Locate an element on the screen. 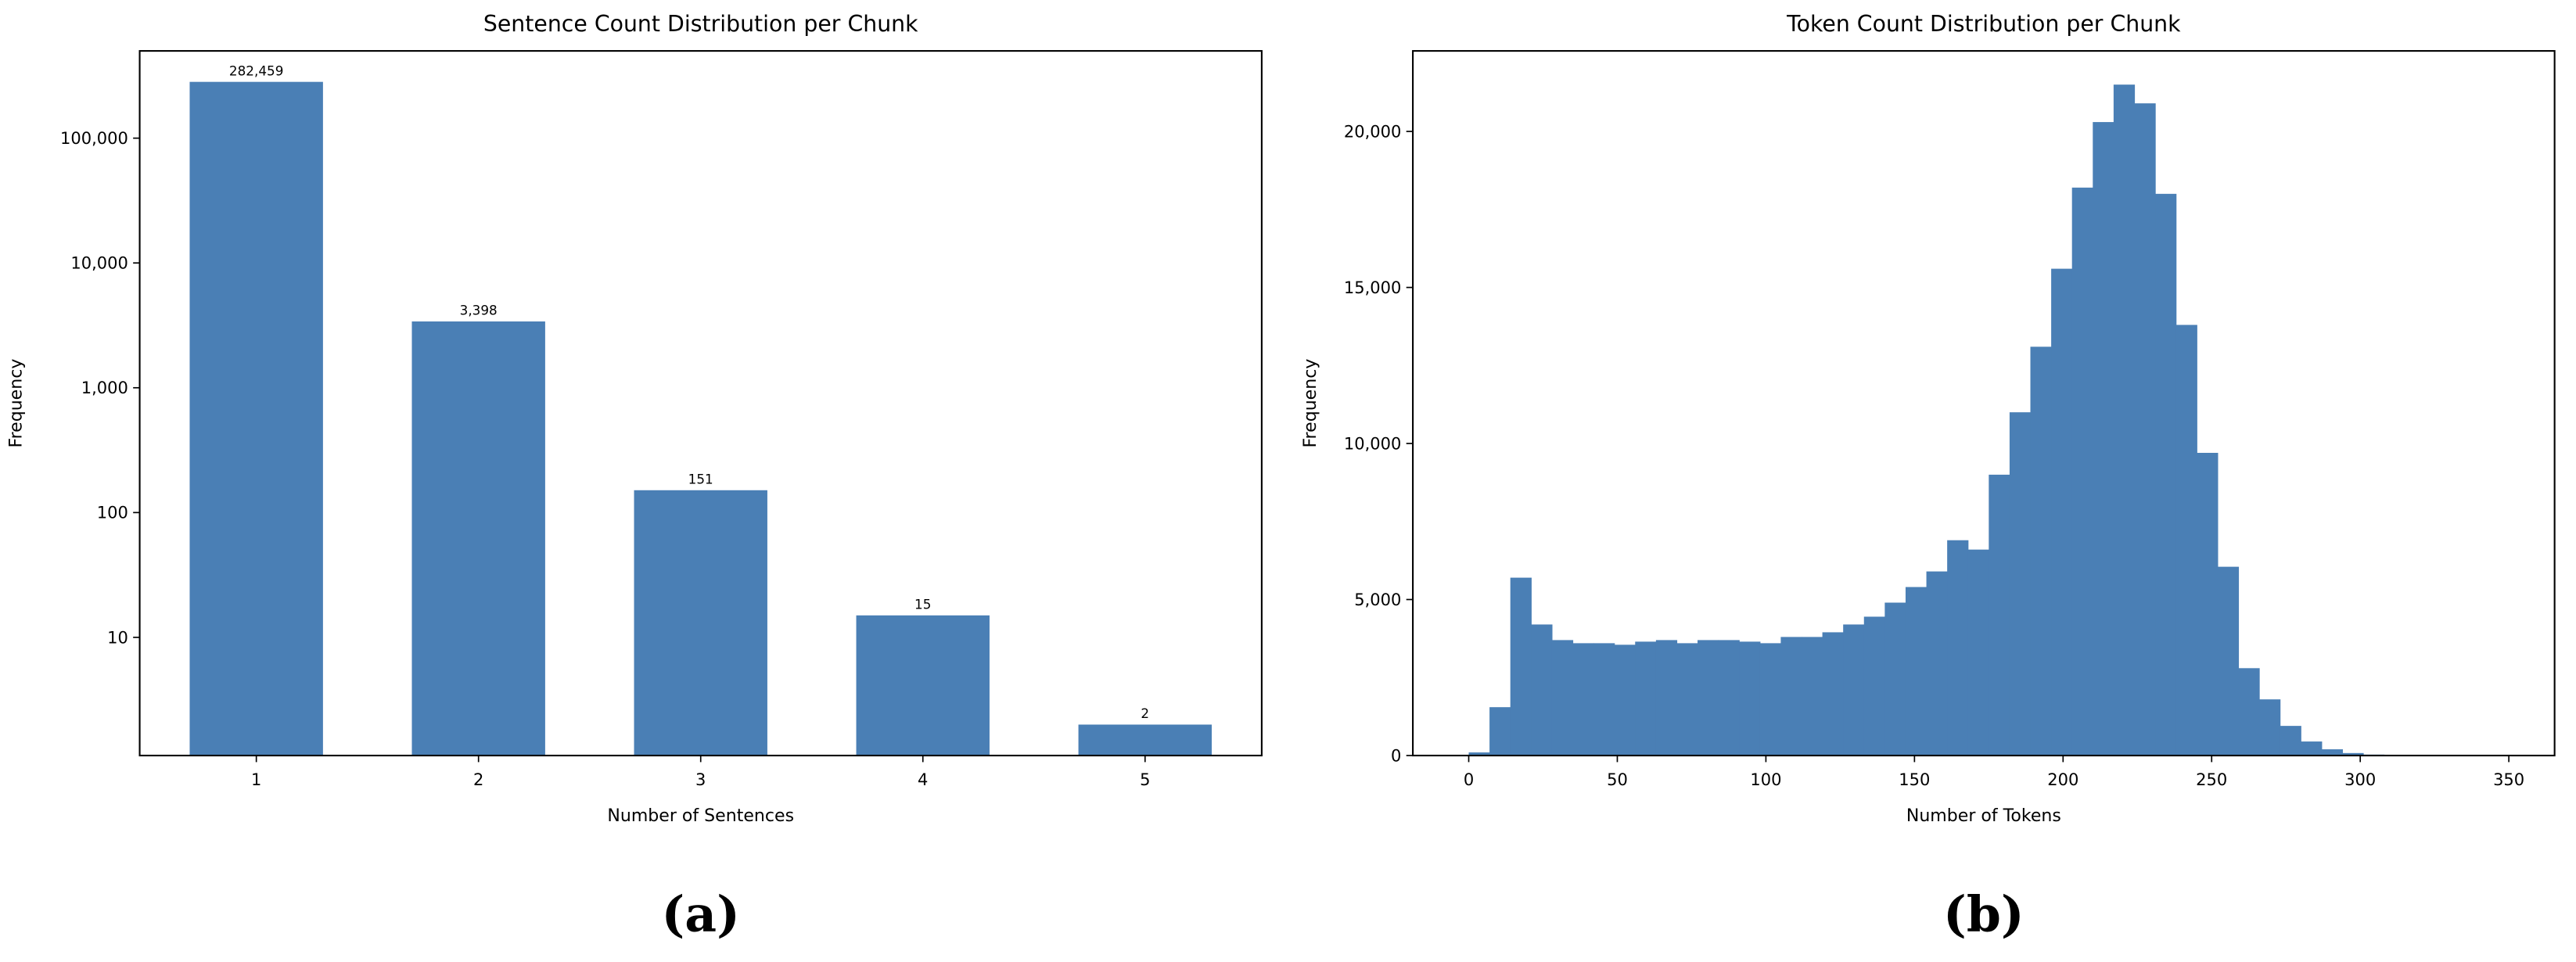 The height and width of the screenshot is (962, 2576). x-axis-label: Number of Tokens is located at coordinates (1983, 816).